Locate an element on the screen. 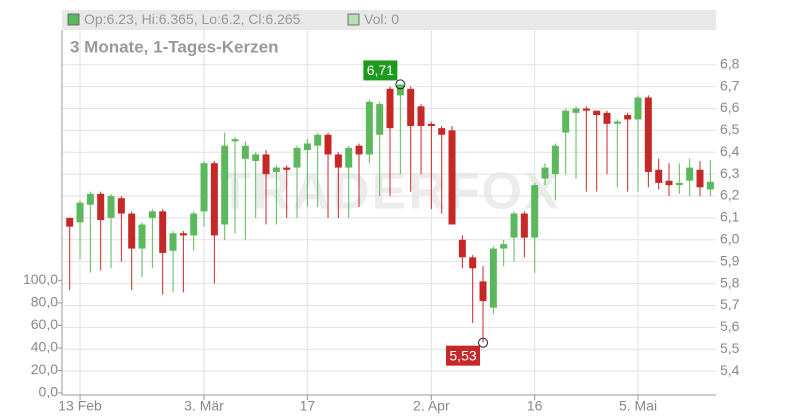 The width and height of the screenshot is (800, 420). y-tick-label: 6,7 is located at coordinates (730, 85).